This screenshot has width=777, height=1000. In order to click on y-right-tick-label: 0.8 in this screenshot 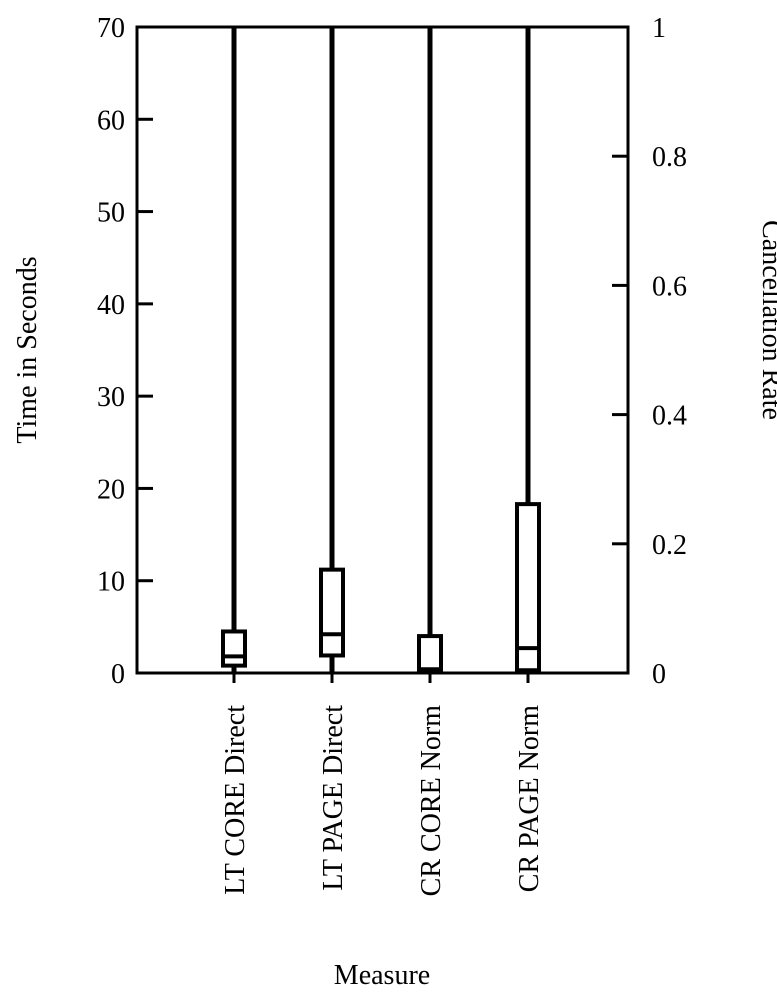, I will do `click(669, 157)`.